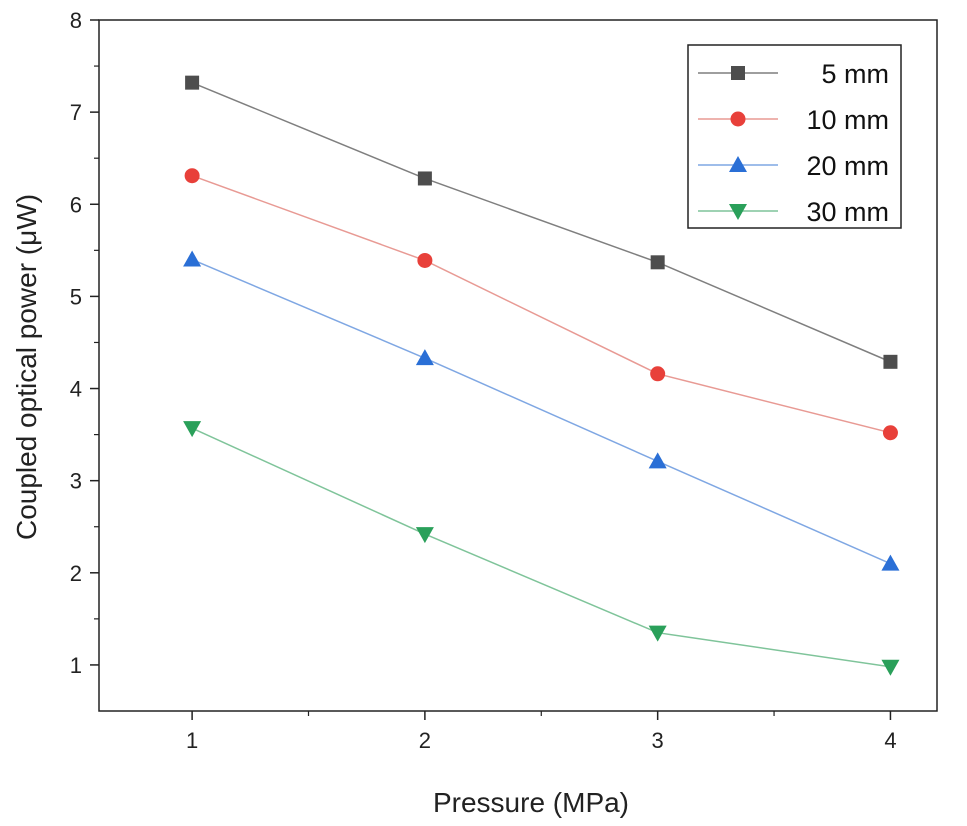  I want to click on y-tick-label: 8, so click(76, 20).